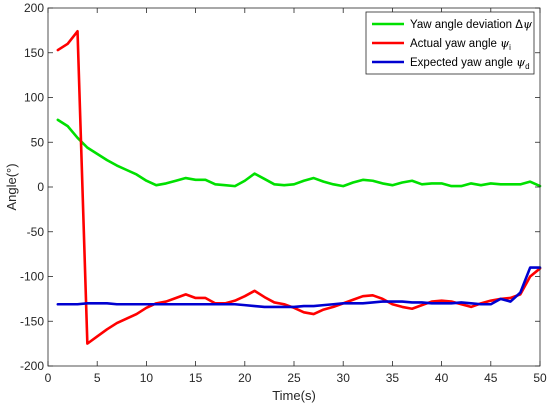 This screenshot has width=550, height=406. What do you see at coordinates (97, 378) in the screenshot?
I see `x-tick-label: 5` at bounding box center [97, 378].